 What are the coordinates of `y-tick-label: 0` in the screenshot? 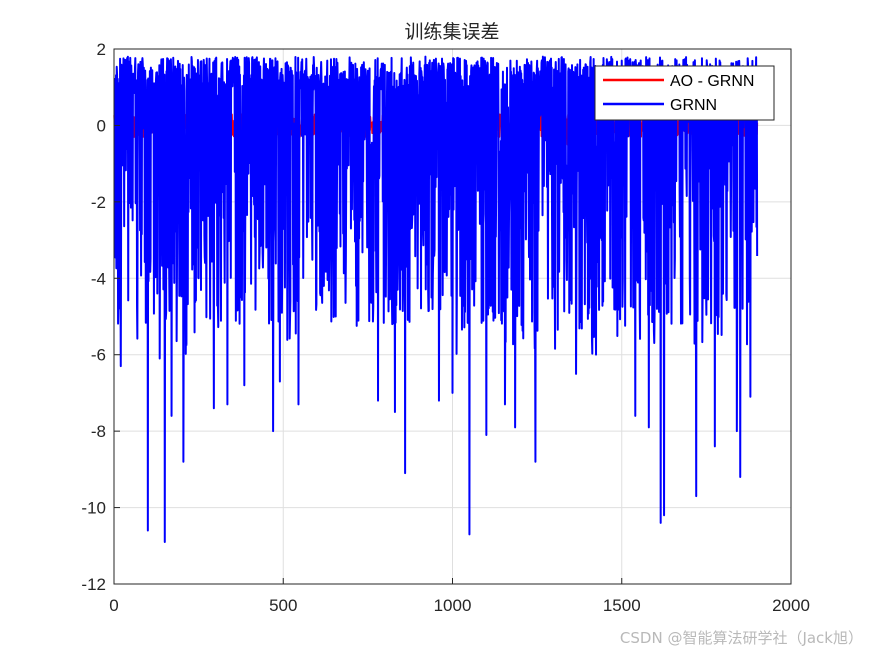 It's located at (101, 125).